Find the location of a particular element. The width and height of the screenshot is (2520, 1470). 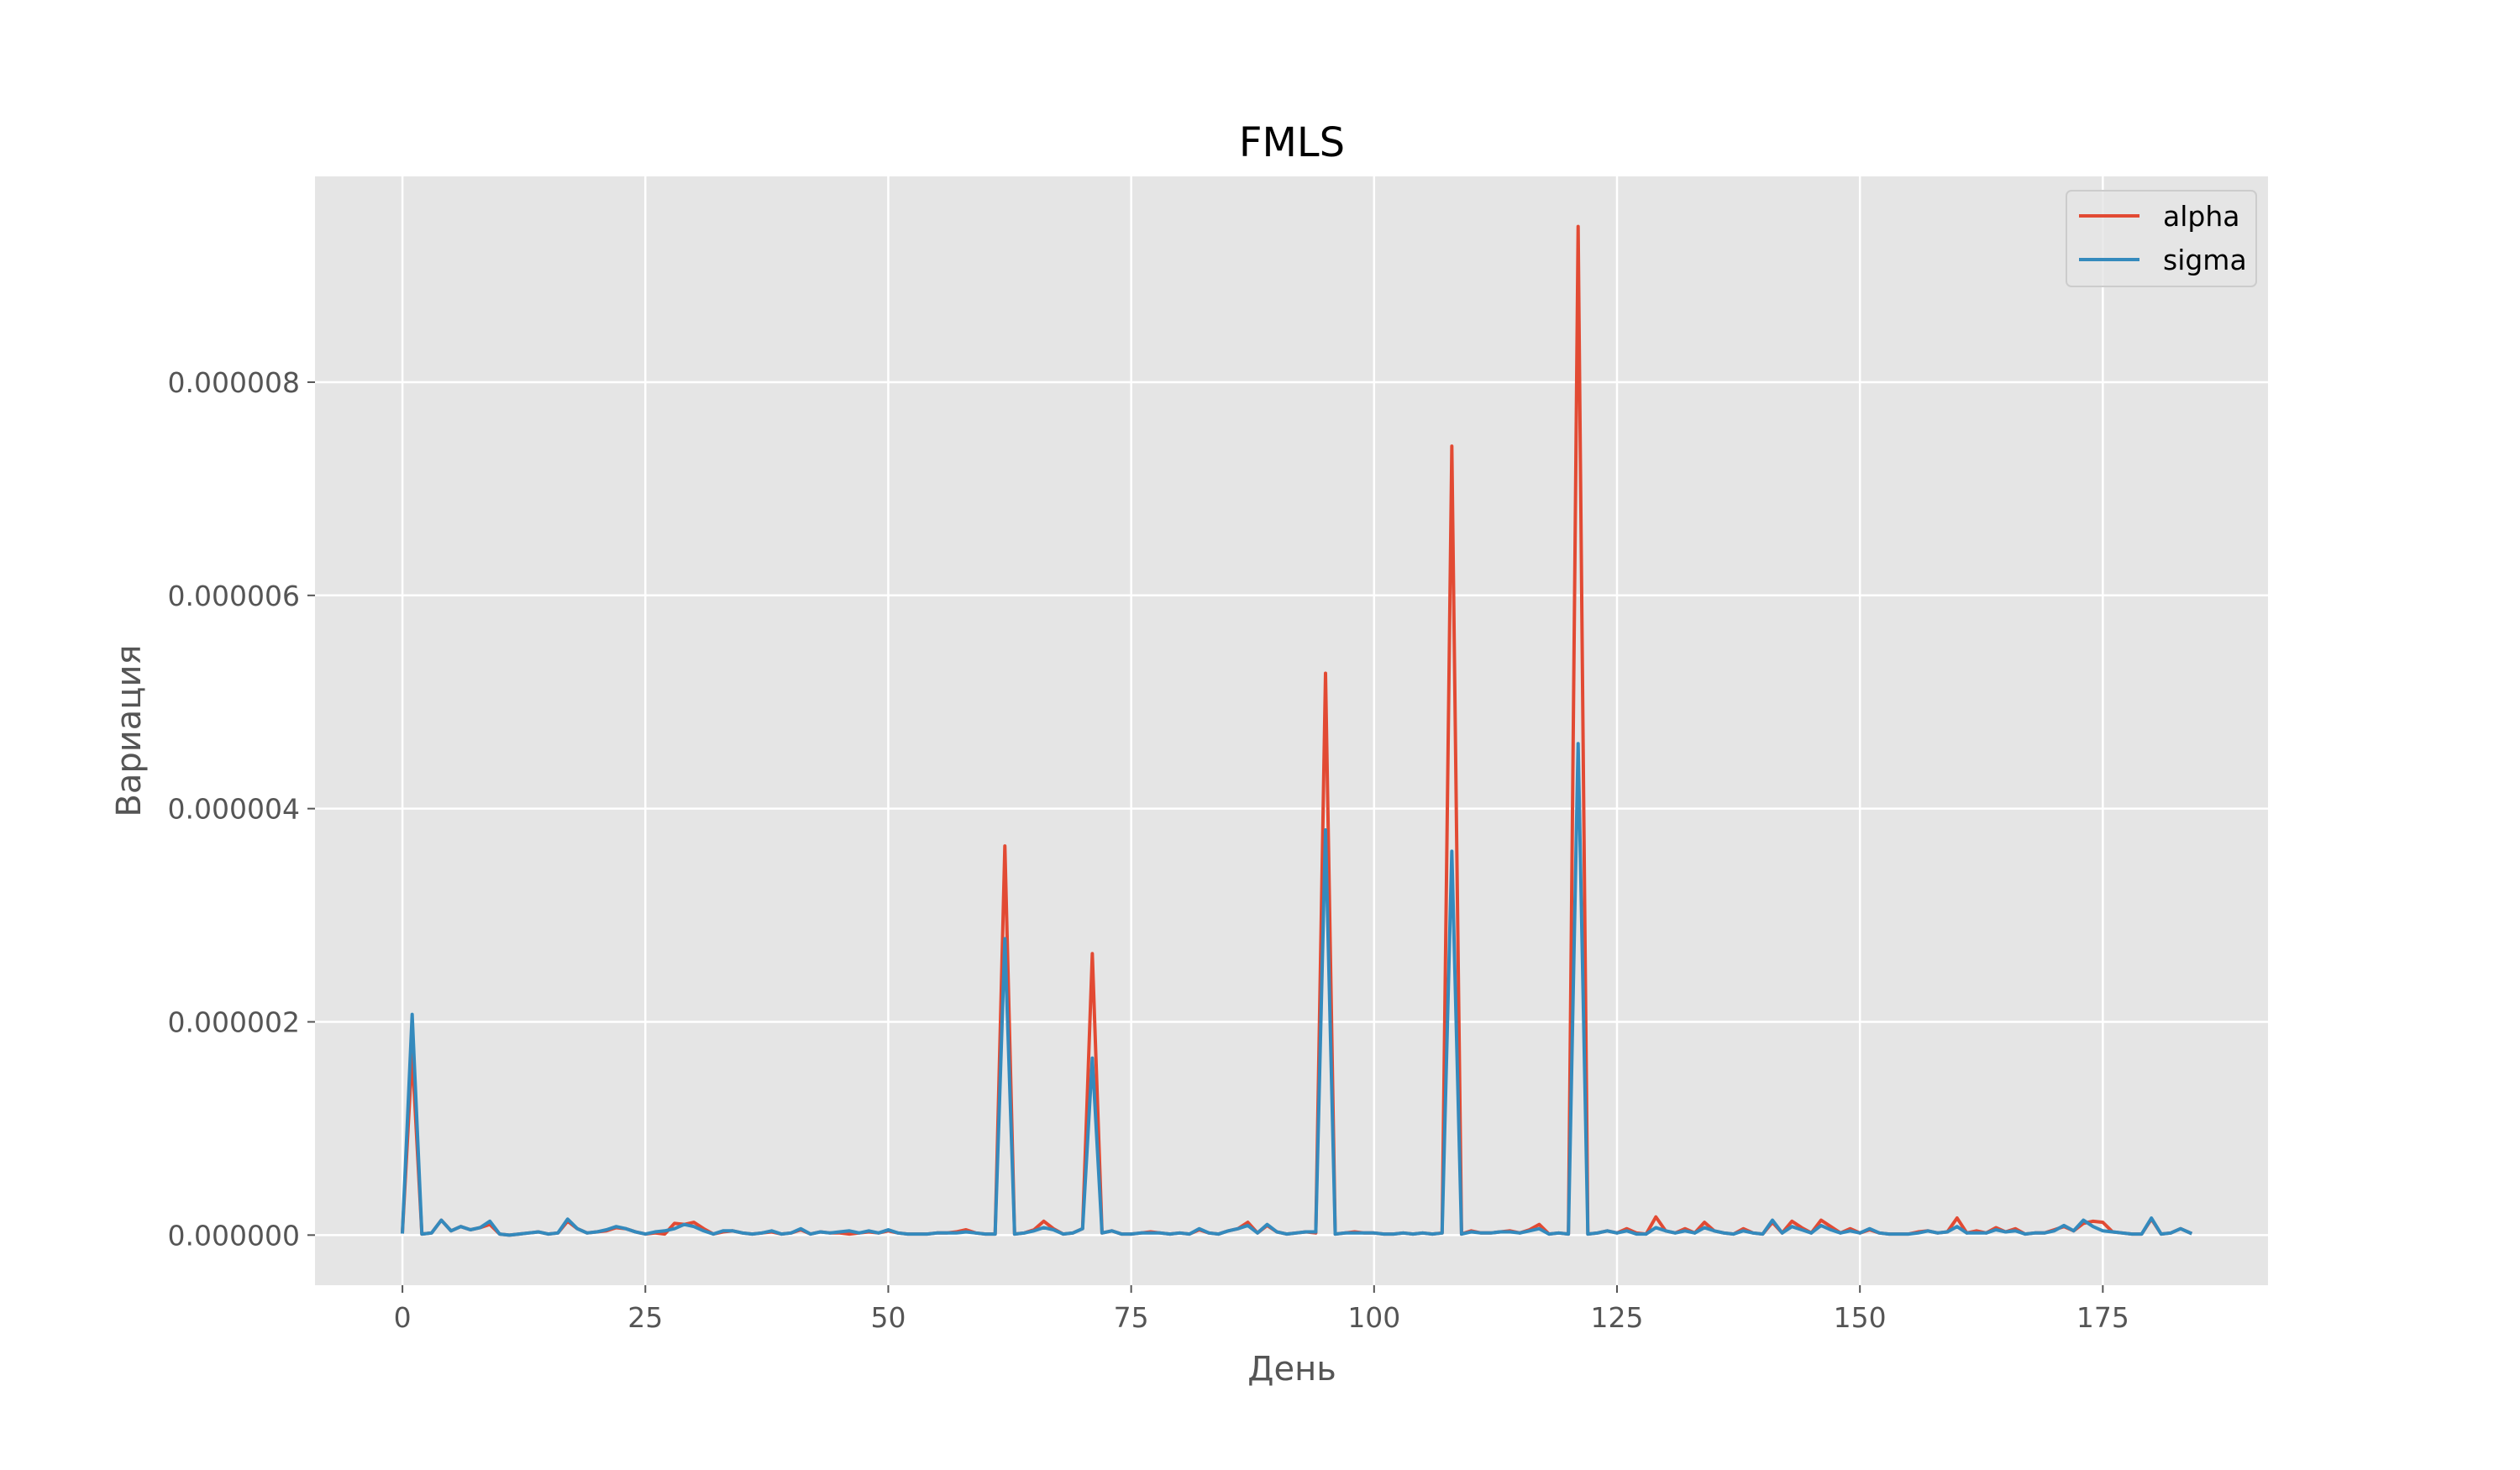

y-axis-ticks: 0.000000 0.000002 0.000004 0.000006 0.000008 is located at coordinates (241, 809).